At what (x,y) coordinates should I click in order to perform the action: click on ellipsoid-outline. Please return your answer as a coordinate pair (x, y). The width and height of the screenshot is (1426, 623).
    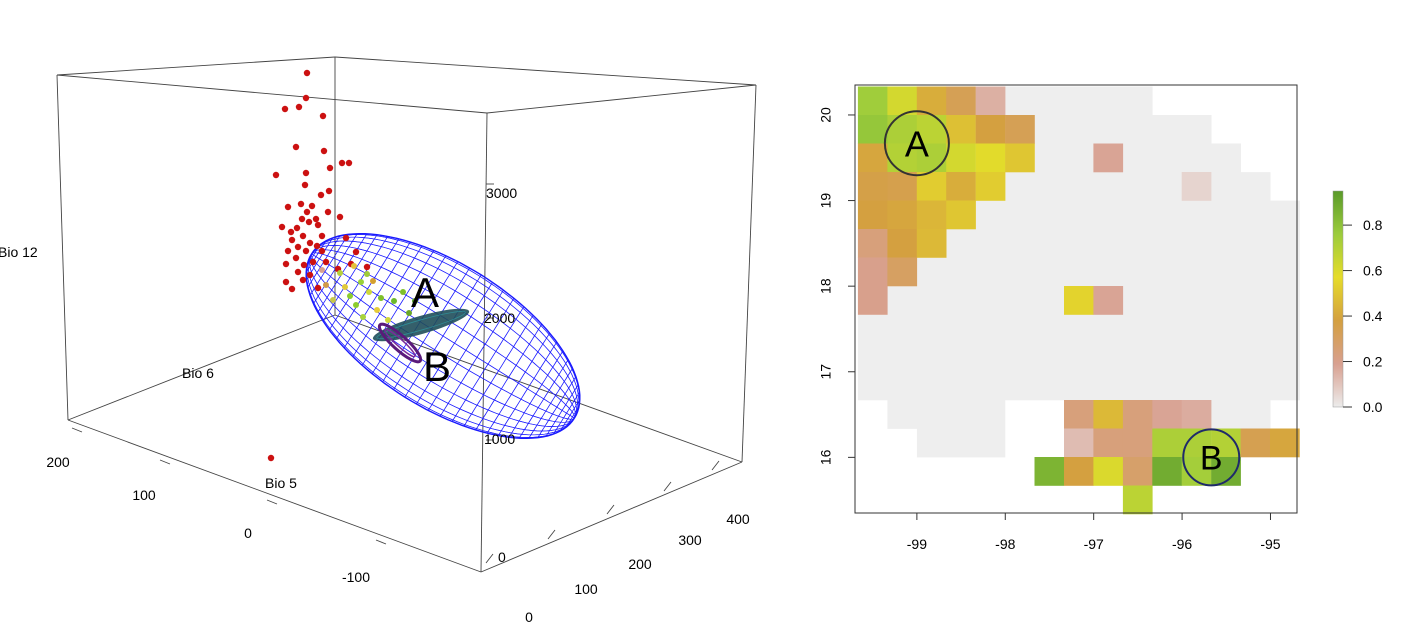
    Looking at the image, I should click on (443, 336).